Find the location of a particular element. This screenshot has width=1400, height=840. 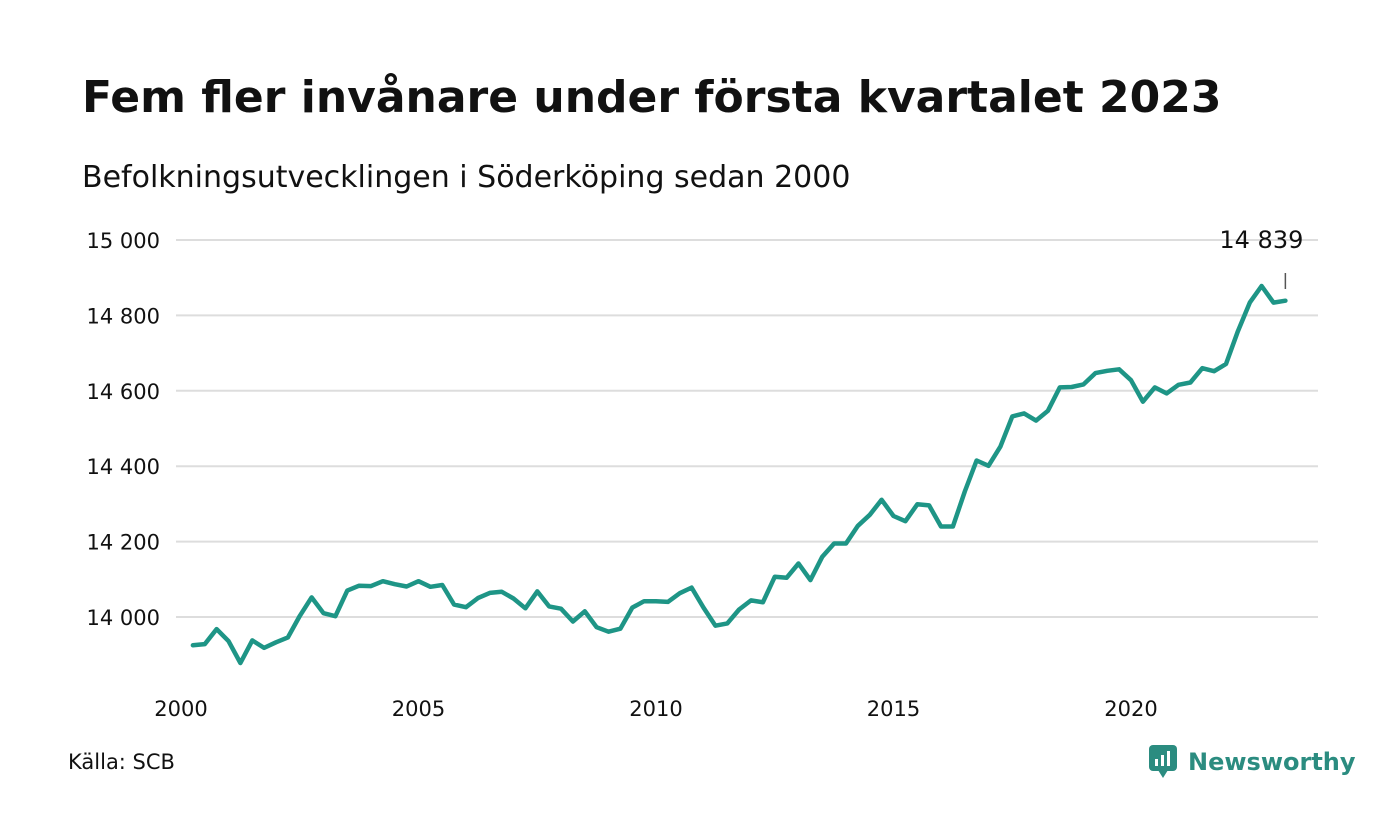

annotations: 14 839 is located at coordinates (1261, 257).